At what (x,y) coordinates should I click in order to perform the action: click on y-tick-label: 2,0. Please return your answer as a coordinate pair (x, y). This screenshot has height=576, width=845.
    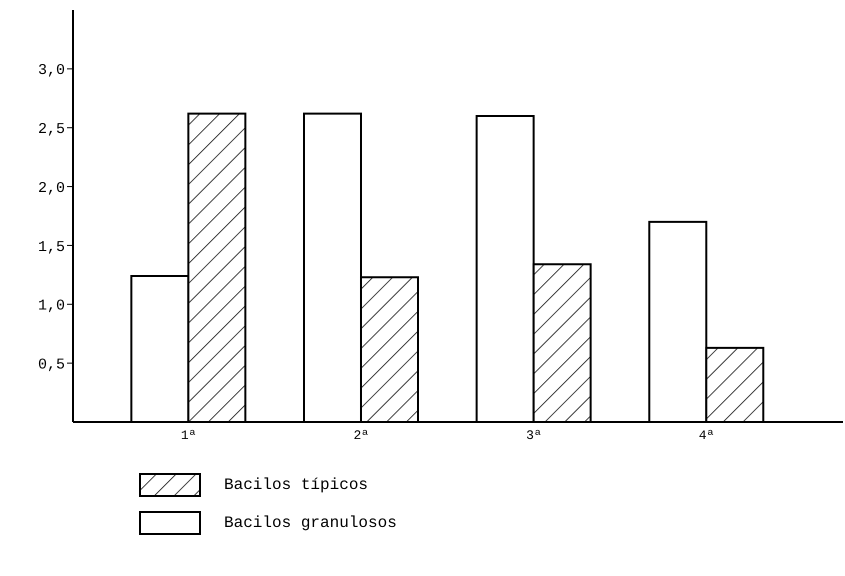
    Looking at the image, I should click on (51, 188).